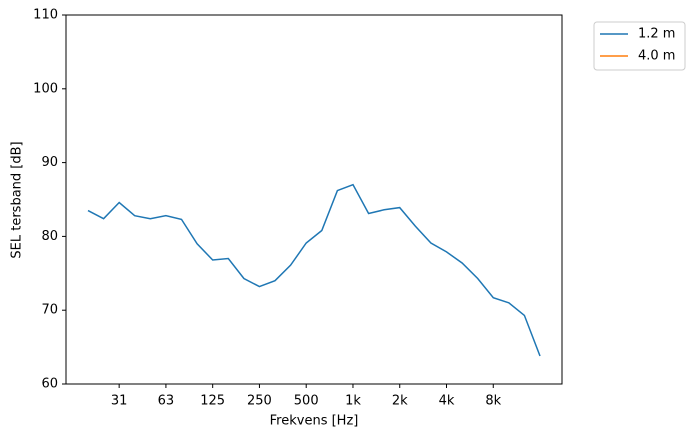  What do you see at coordinates (49, 384) in the screenshot?
I see `y-tick-label: 60` at bounding box center [49, 384].